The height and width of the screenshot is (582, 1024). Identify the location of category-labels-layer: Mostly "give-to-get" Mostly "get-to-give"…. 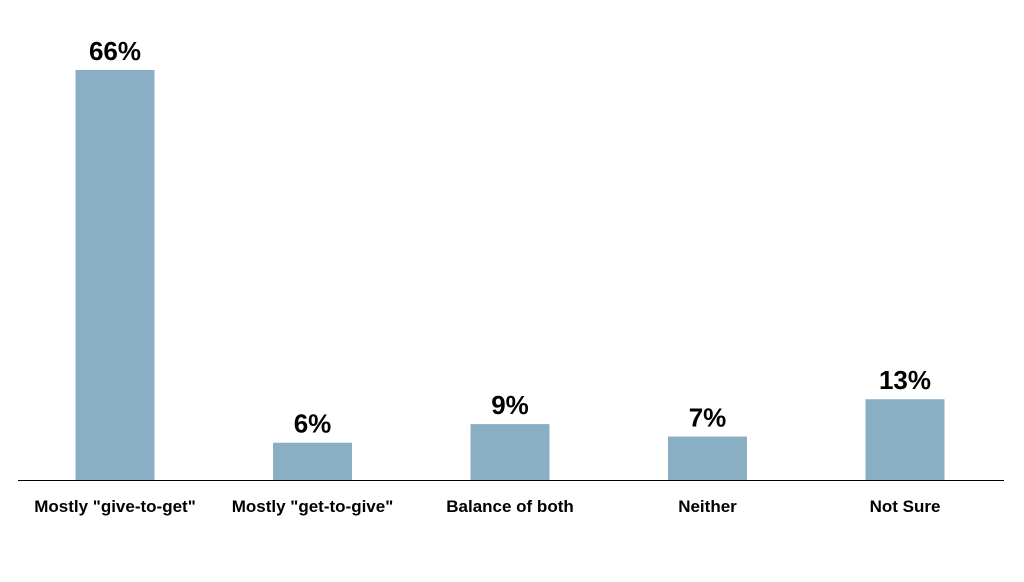
(487, 506).